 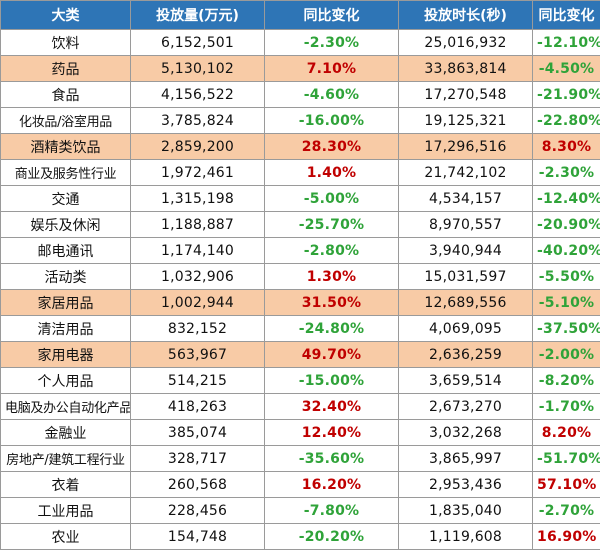 What do you see at coordinates (566, 277) in the screenshot?
I see `cell-duration-change: -5.50%` at bounding box center [566, 277].